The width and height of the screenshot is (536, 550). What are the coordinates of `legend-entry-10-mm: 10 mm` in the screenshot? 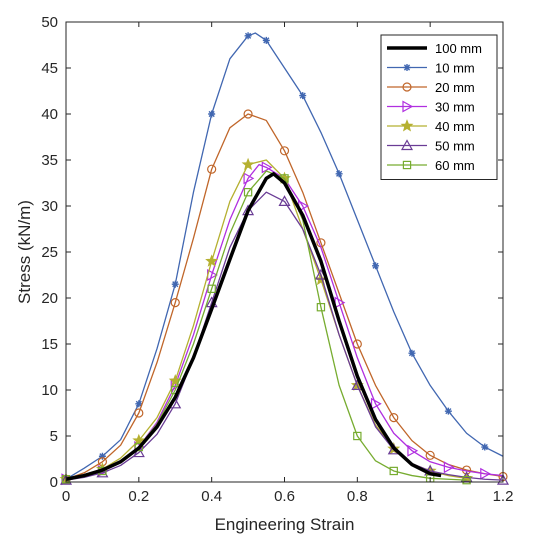 It's located at (431, 68).